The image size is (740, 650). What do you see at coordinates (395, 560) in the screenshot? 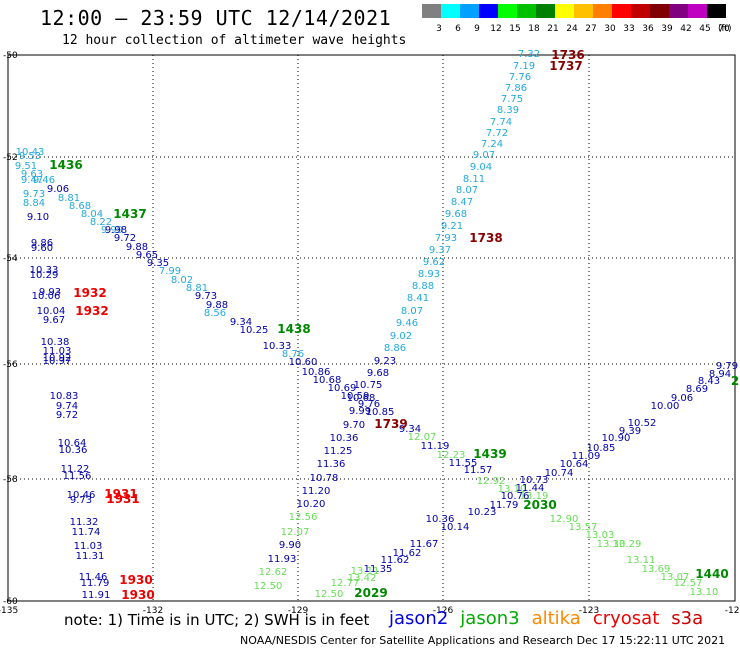
I see `wave-height-label: 11.62` at bounding box center [395, 560].